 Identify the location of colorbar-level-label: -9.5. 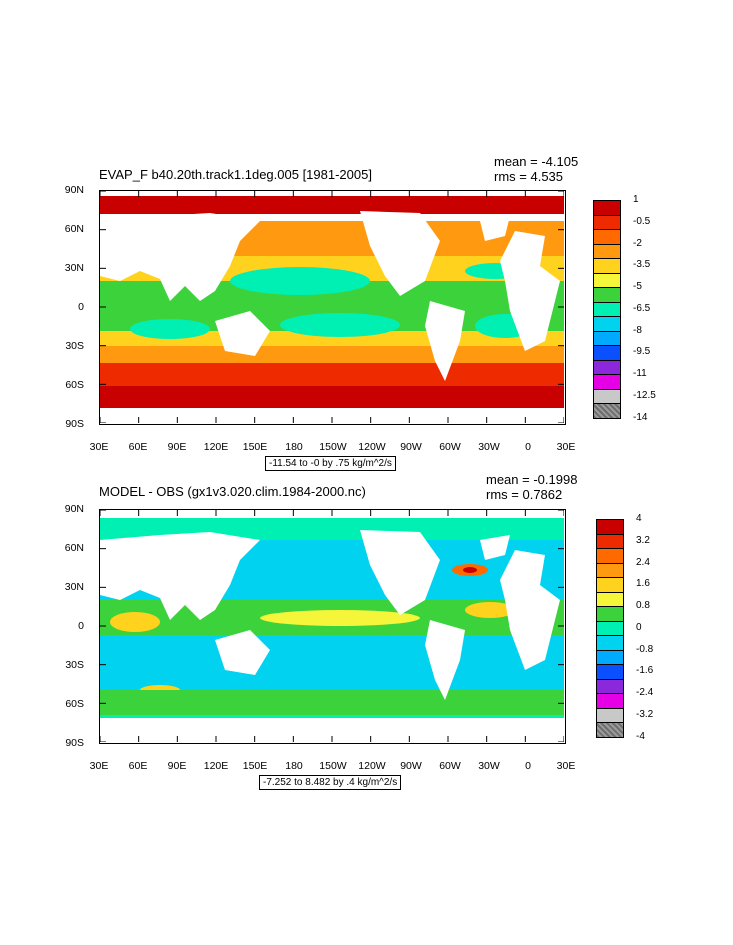
(642, 352).